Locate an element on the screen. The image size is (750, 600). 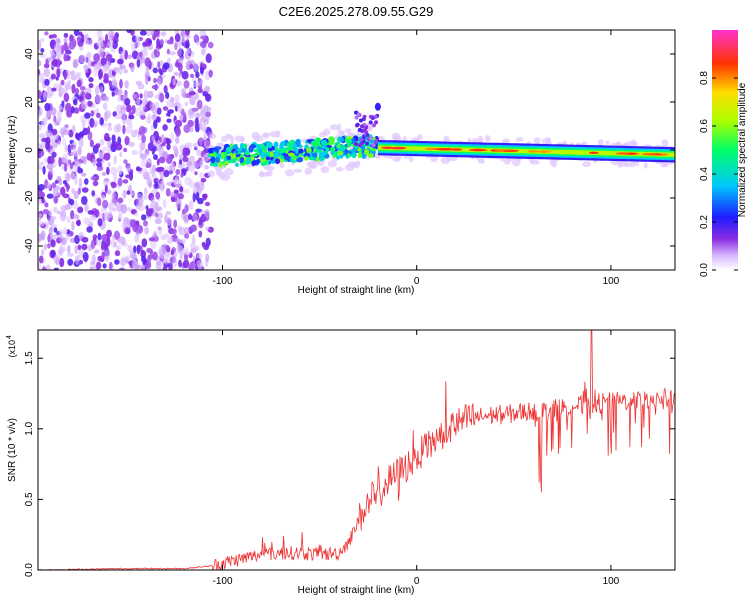
snr-y-tick-label: 1.5 is located at coordinates (29, 358).